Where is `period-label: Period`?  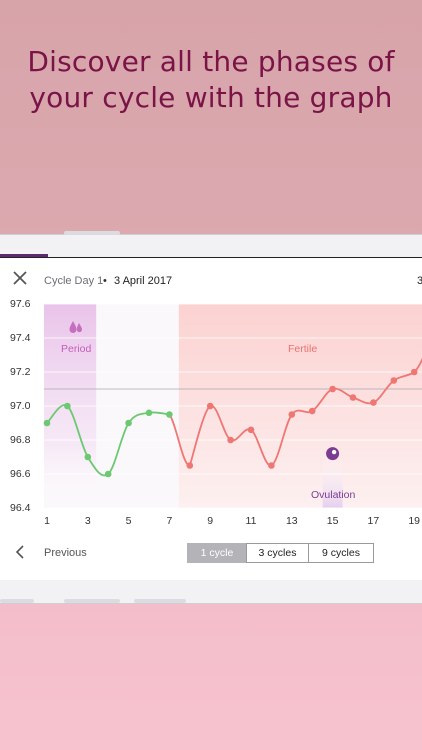
period-label: Period is located at coordinates (76, 349).